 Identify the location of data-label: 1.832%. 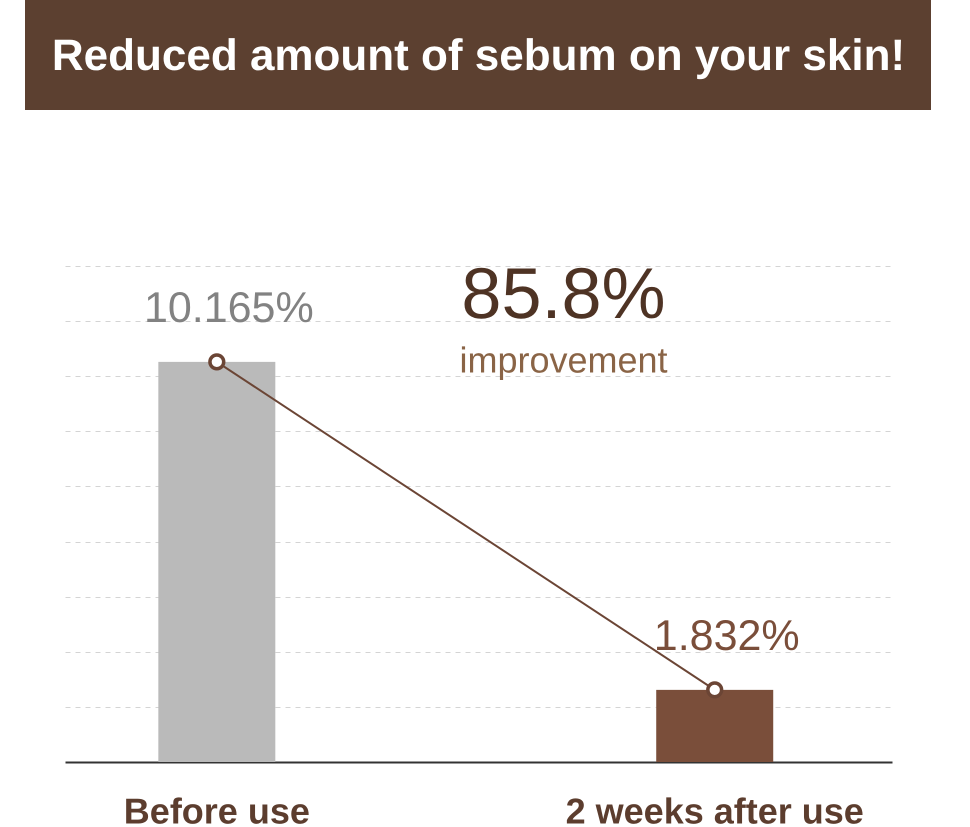
(727, 636).